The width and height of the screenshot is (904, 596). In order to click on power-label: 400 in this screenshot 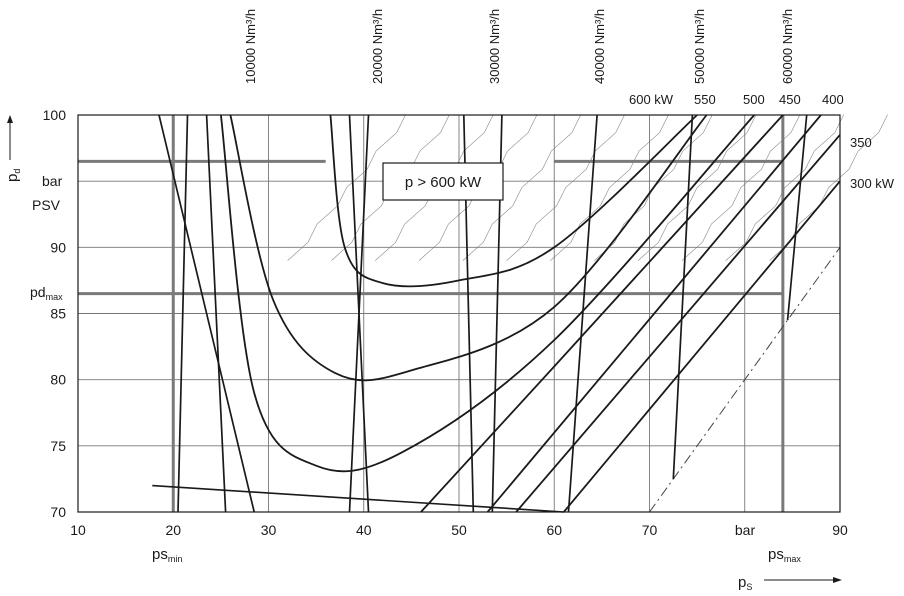, I will do `click(833, 99)`.